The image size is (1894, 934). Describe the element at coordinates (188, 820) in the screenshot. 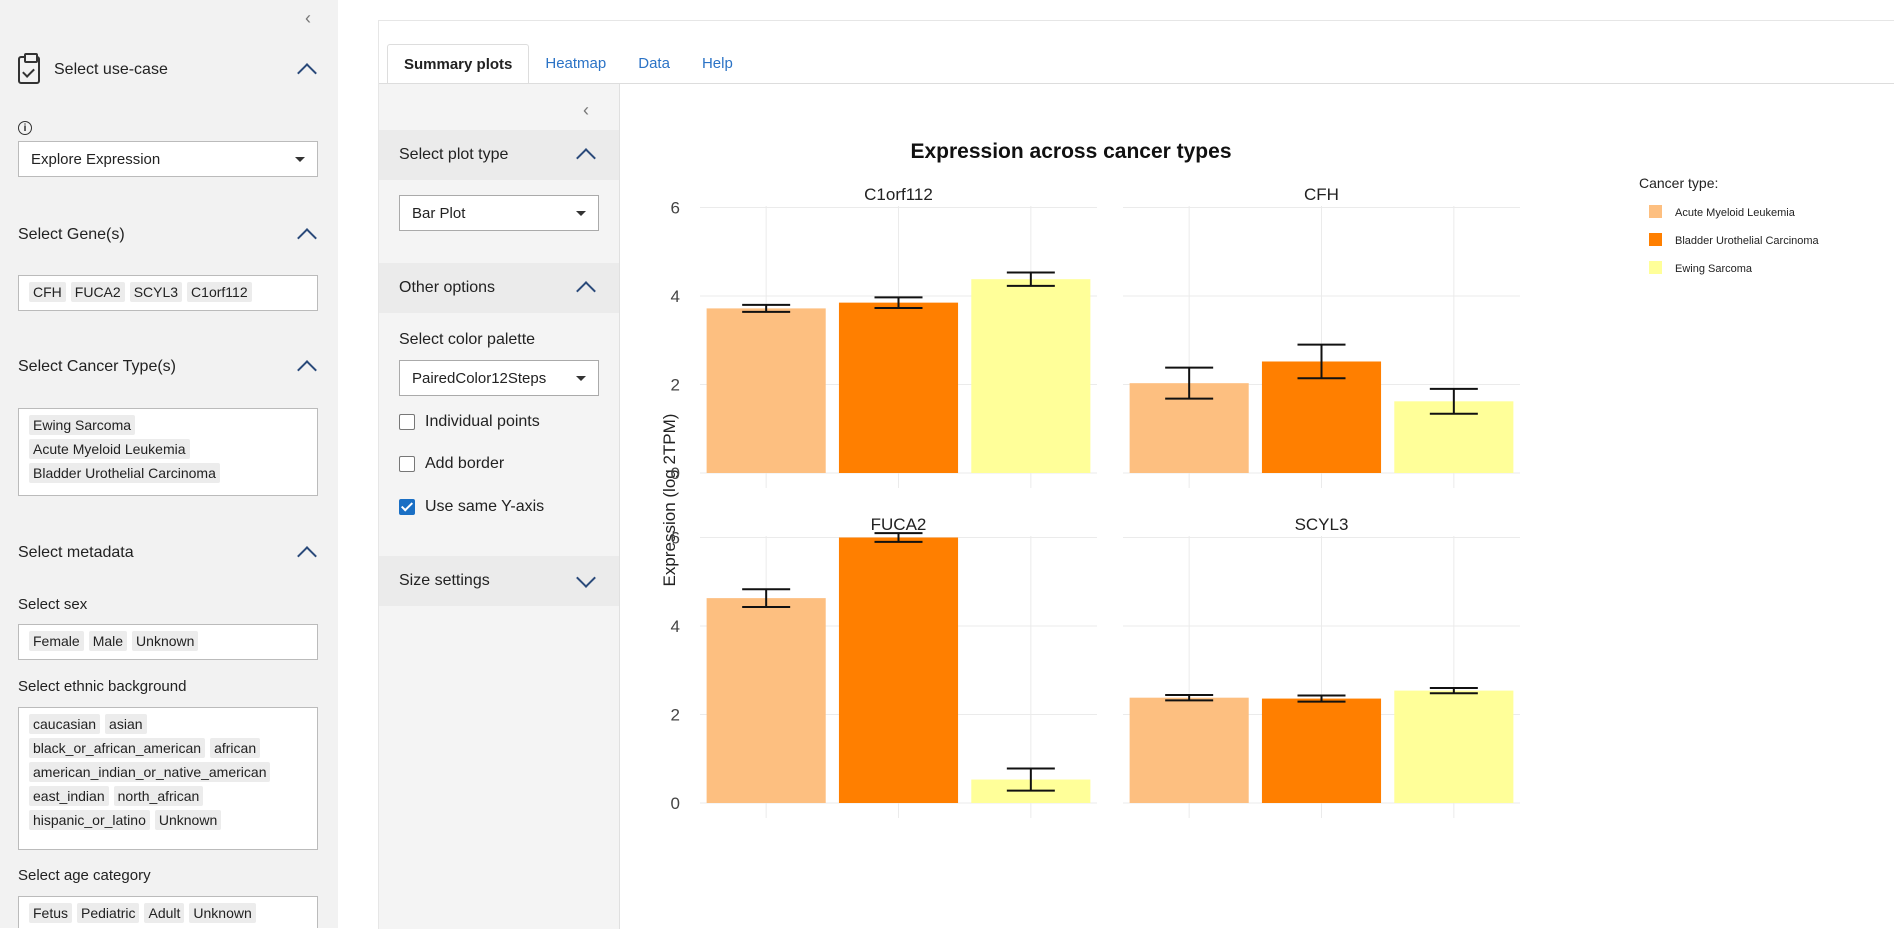

I see `ethnic-tag: Unknown` at that location.